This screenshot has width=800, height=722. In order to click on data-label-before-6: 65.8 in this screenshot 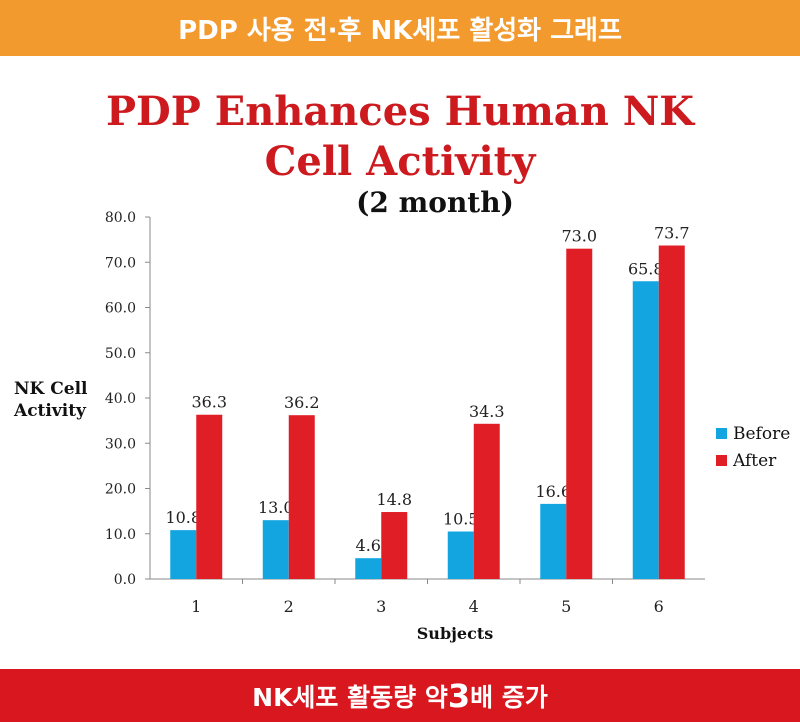, I will do `click(646, 268)`.